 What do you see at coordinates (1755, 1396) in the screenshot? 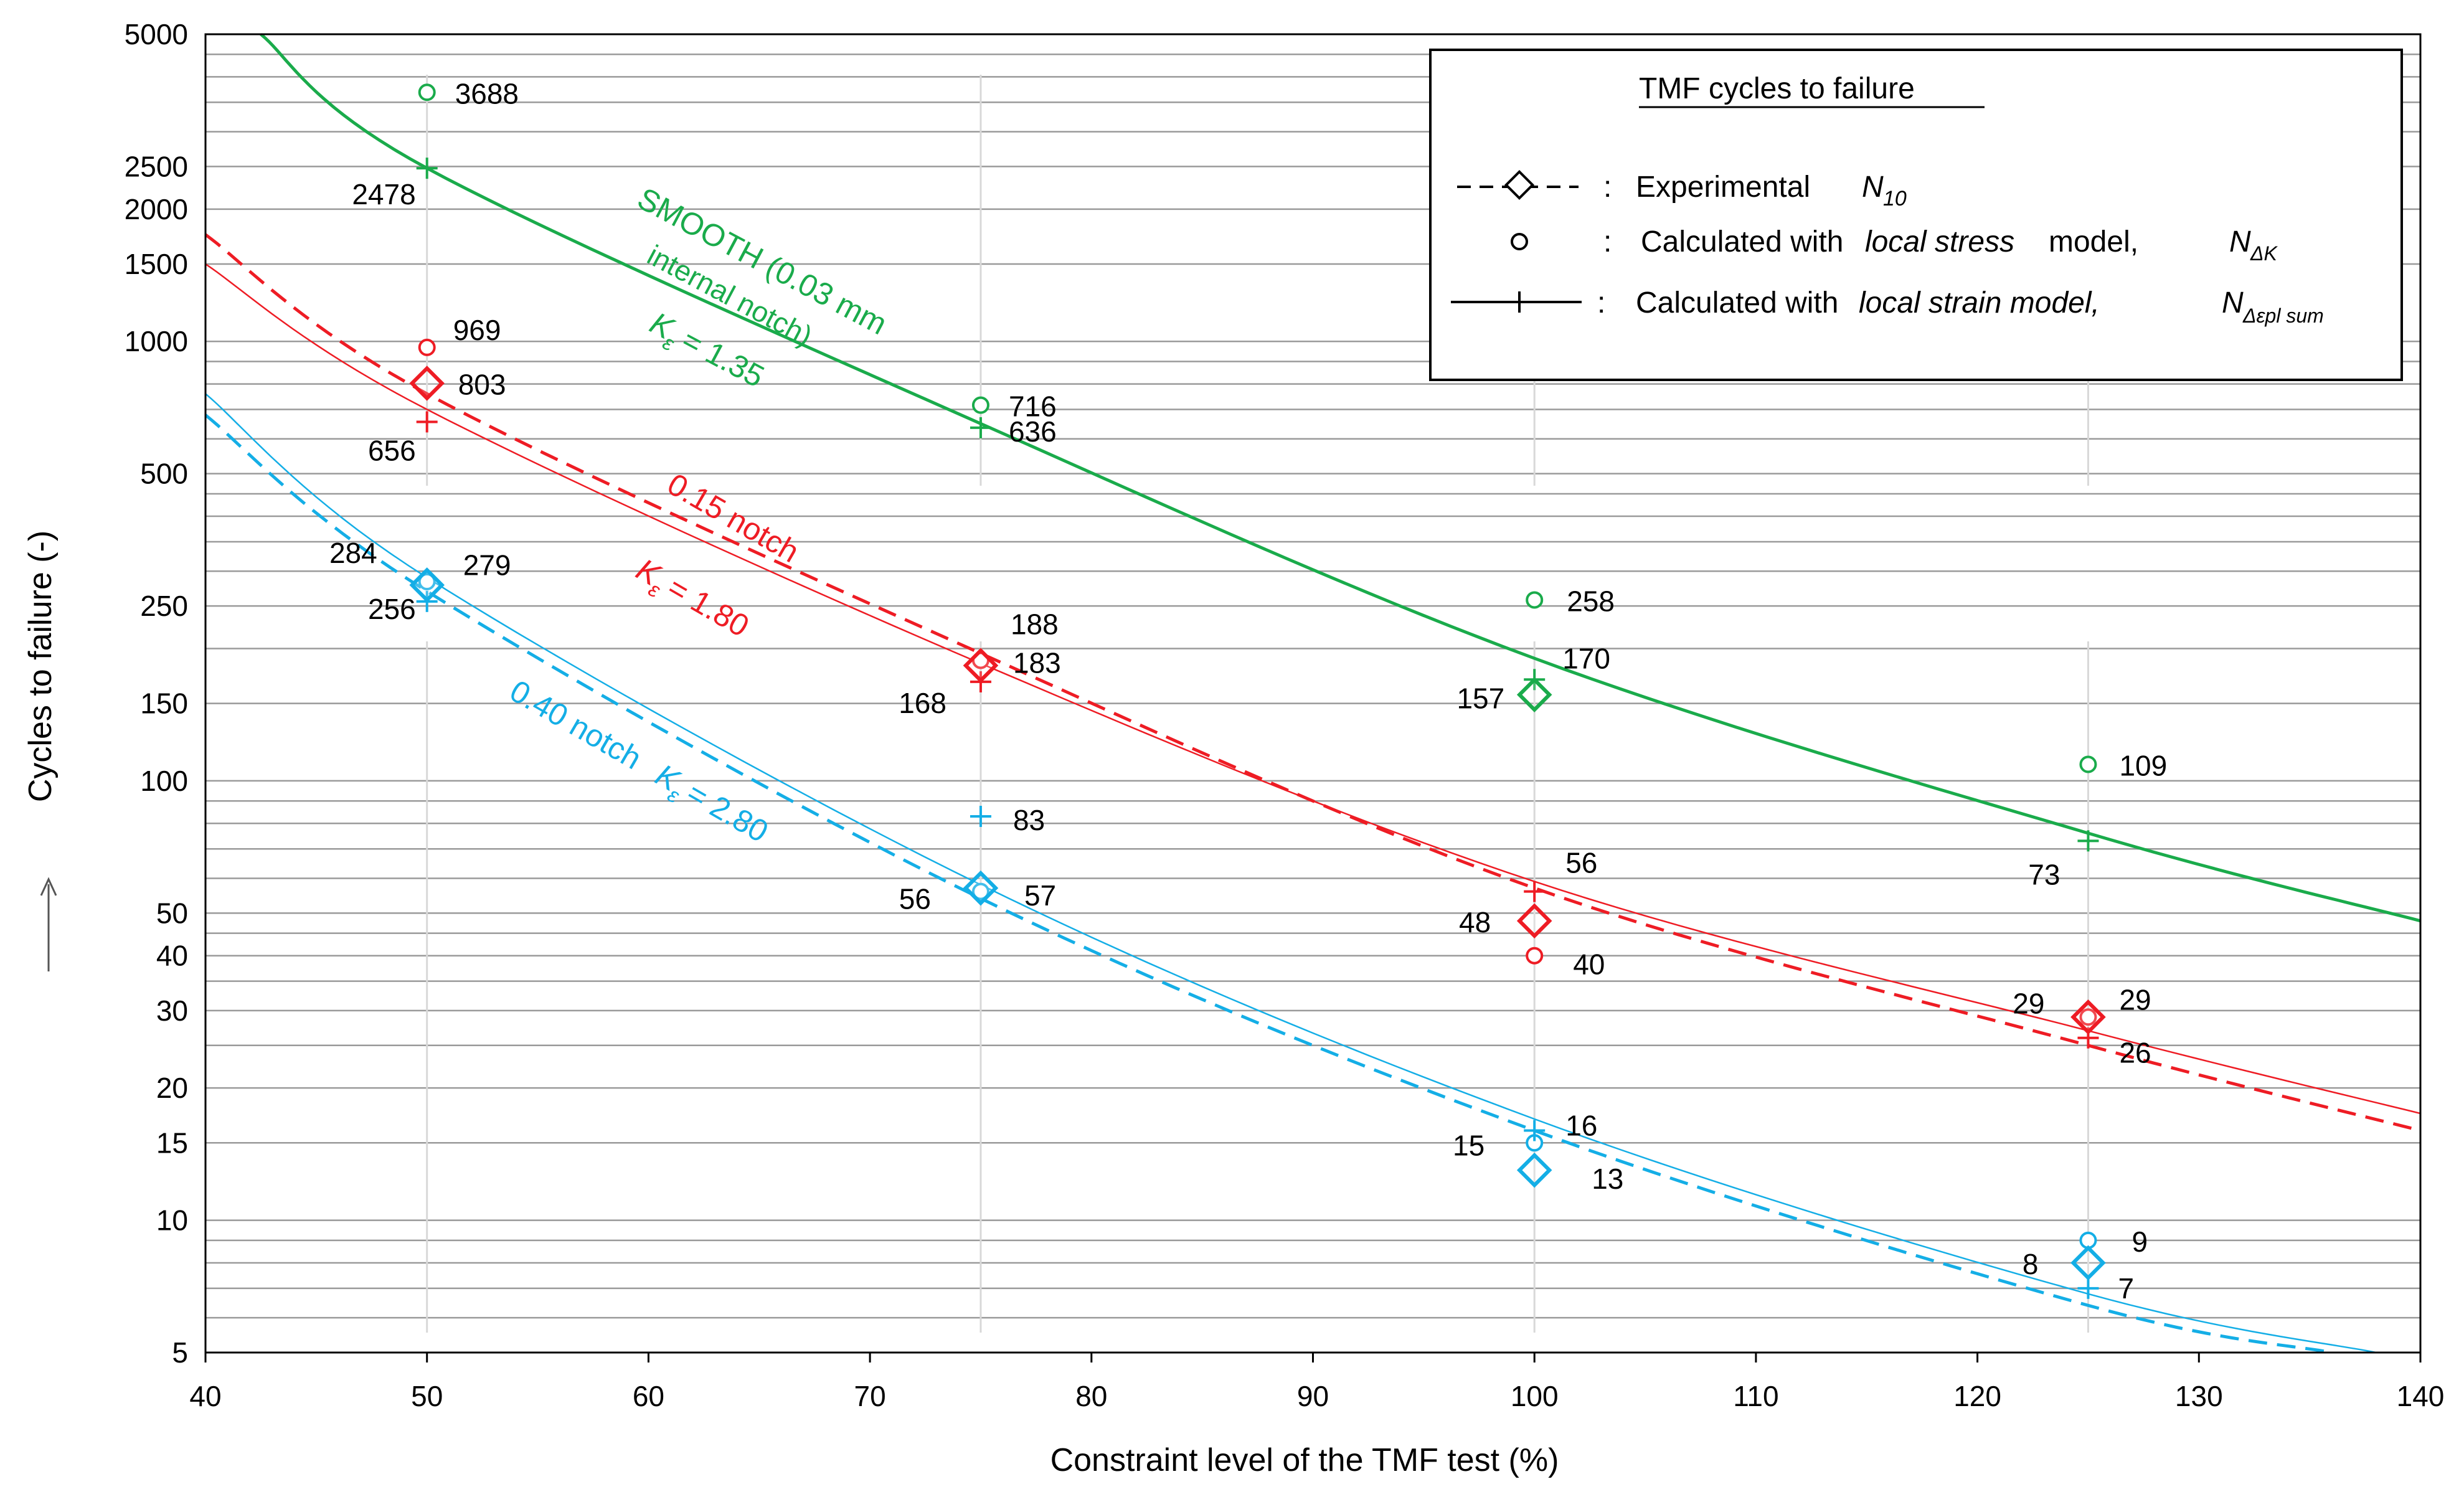
I see `x-tick-label: 110` at bounding box center [1755, 1396].